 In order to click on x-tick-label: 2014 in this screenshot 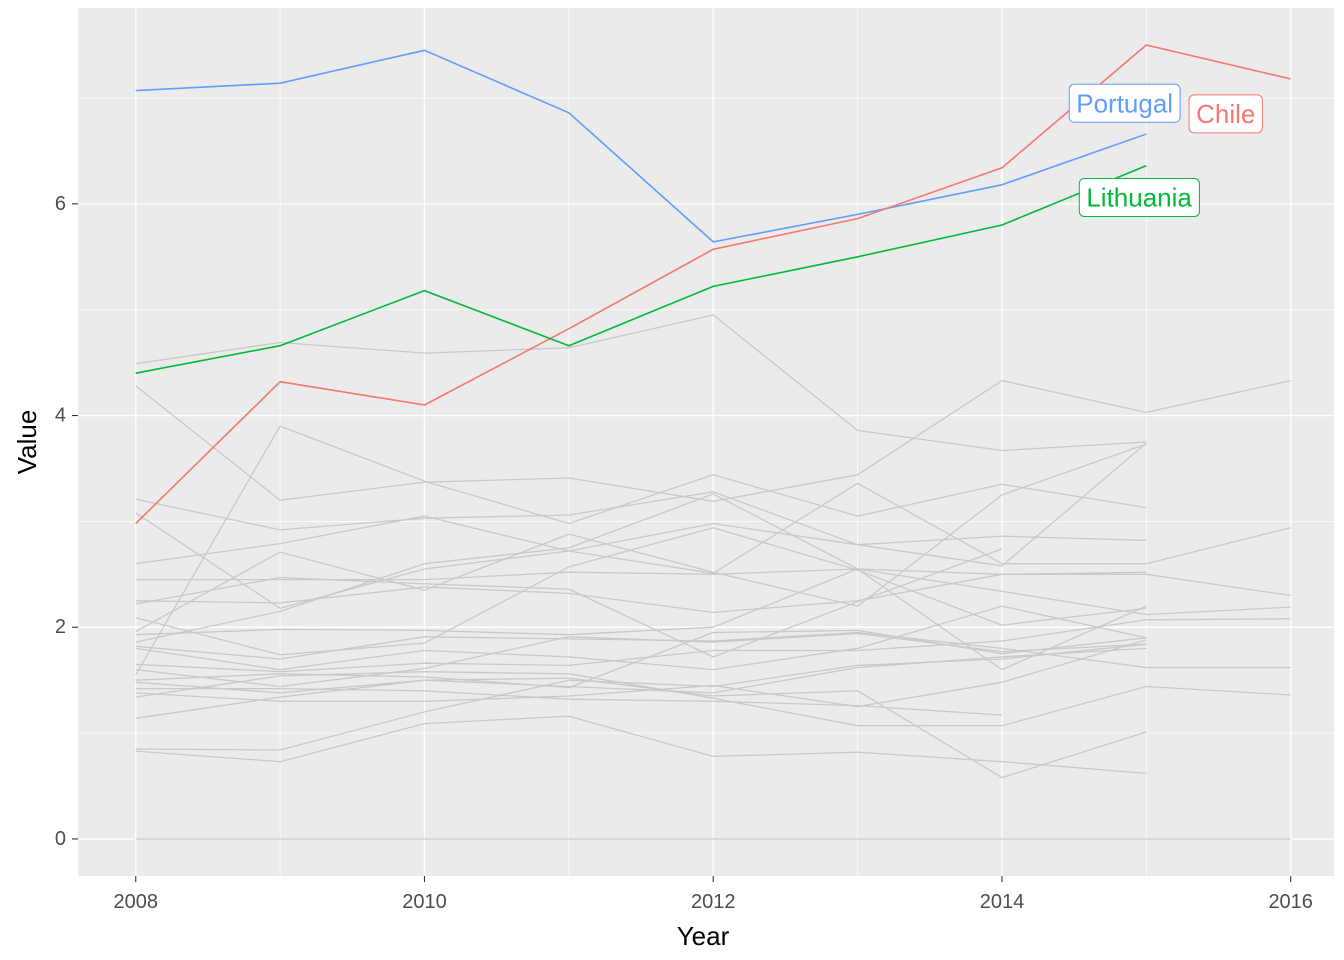, I will do `click(1002, 902)`.